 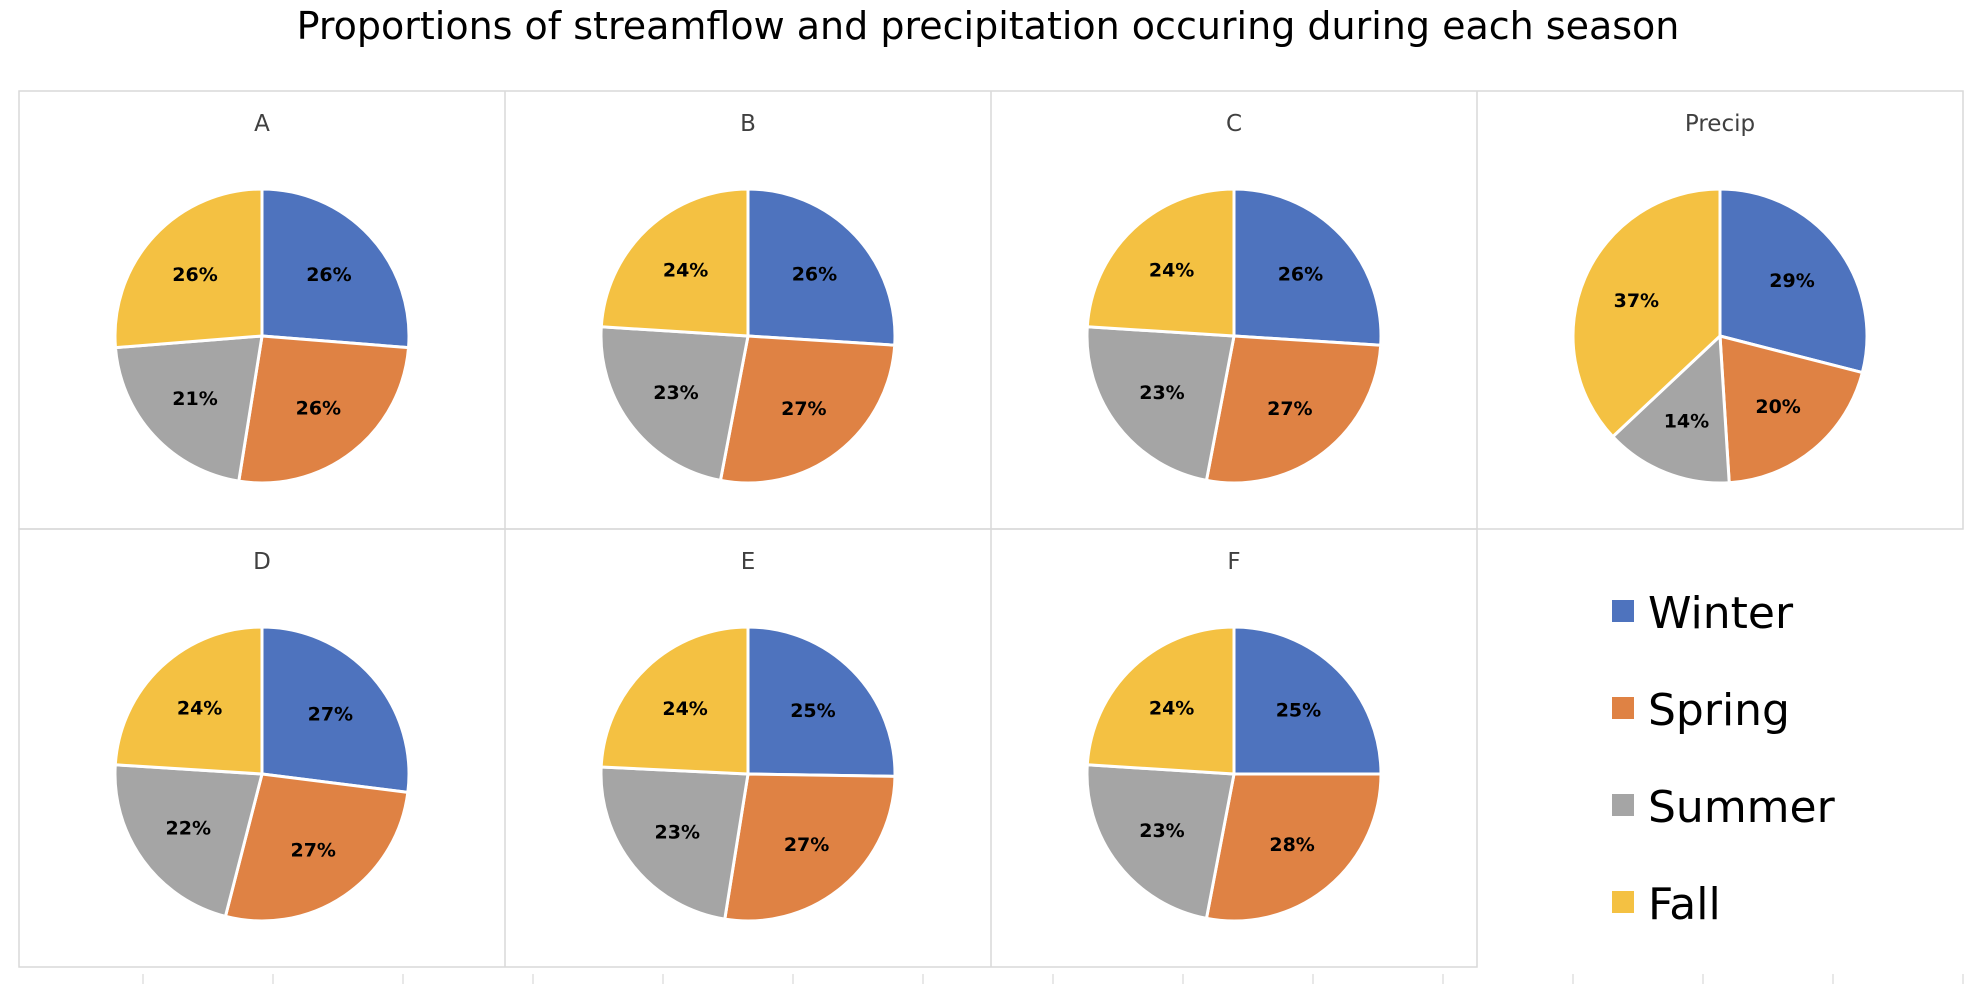 What do you see at coordinates (675, 393) in the screenshot?
I see `slice-label-b-summer: 23%` at bounding box center [675, 393].